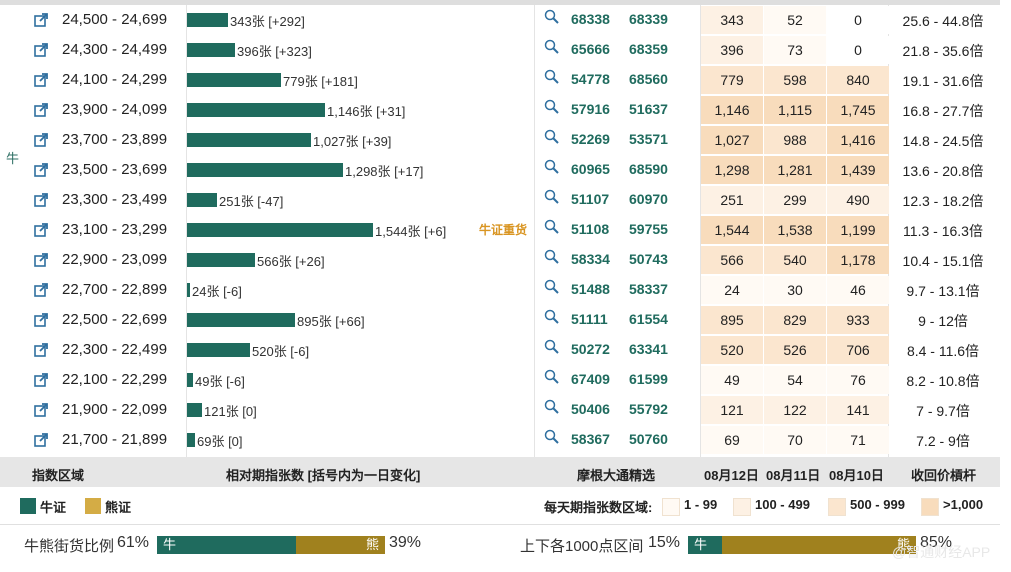  I want to click on warrant-code: 68338, so click(590, 19).